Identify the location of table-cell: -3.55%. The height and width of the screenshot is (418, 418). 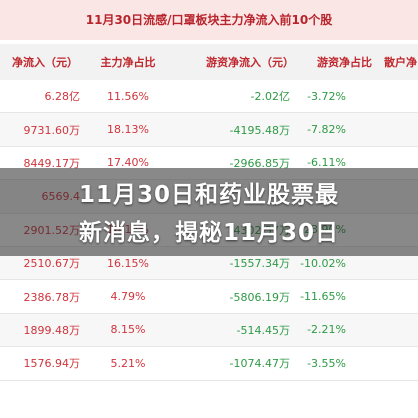
(326, 363).